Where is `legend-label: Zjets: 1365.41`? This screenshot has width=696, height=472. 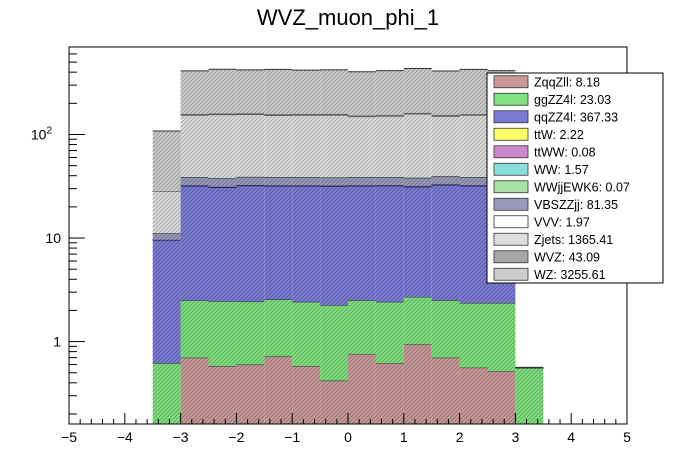
legend-label: Zjets: 1365.41 is located at coordinates (573, 240).